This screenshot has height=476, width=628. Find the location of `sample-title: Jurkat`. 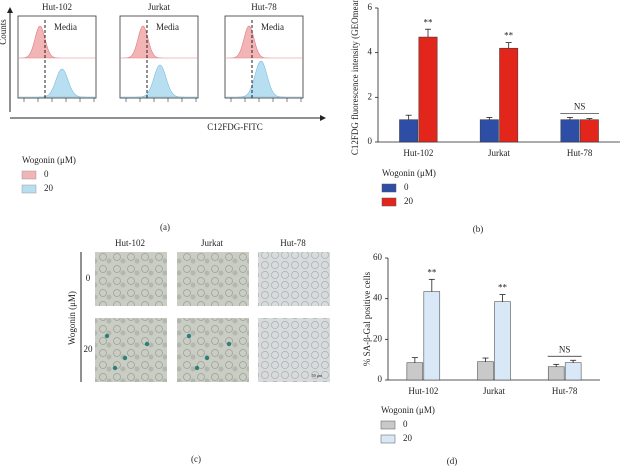

sample-title: Jurkat is located at coordinates (159, 7).